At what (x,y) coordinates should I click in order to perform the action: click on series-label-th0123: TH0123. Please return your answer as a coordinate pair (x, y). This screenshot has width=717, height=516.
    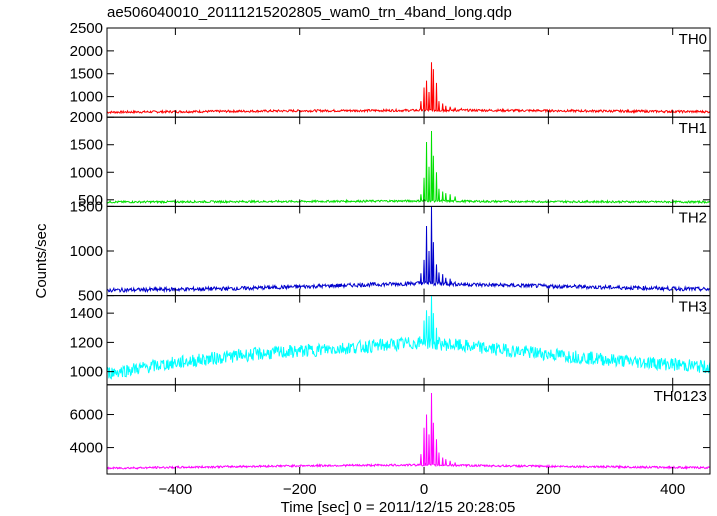
    Looking at the image, I should click on (680, 396).